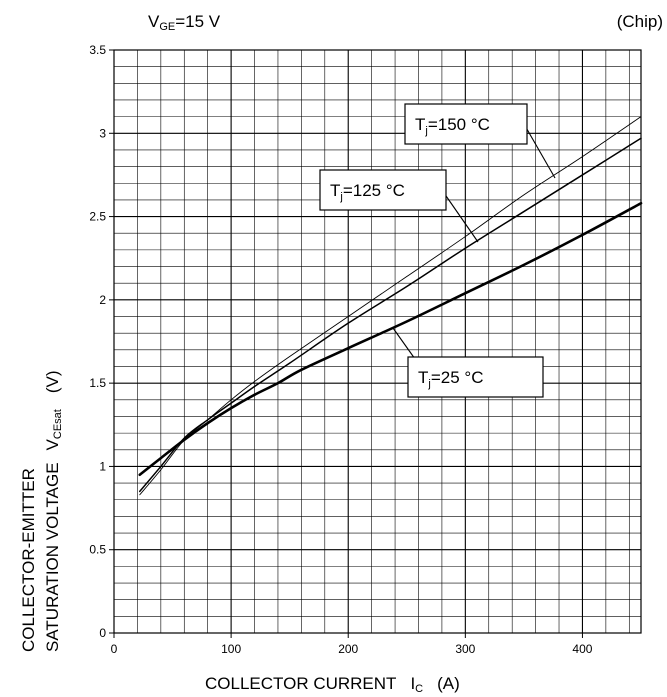 Image resolution: width=667 pixels, height=697 pixels. What do you see at coordinates (97, 217) in the screenshot?
I see `y-tick-label: 2.5` at bounding box center [97, 217].